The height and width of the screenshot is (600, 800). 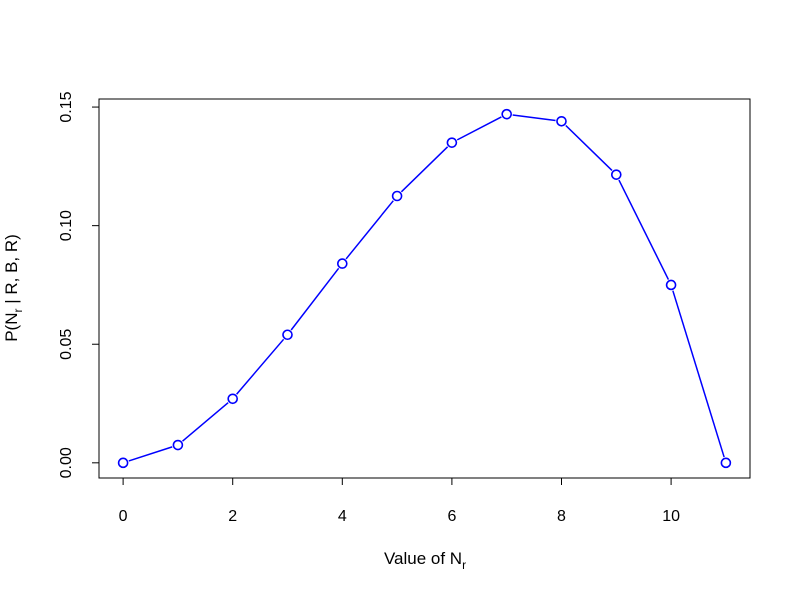 What do you see at coordinates (123, 516) in the screenshot?
I see `x-tick-label: 0` at bounding box center [123, 516].